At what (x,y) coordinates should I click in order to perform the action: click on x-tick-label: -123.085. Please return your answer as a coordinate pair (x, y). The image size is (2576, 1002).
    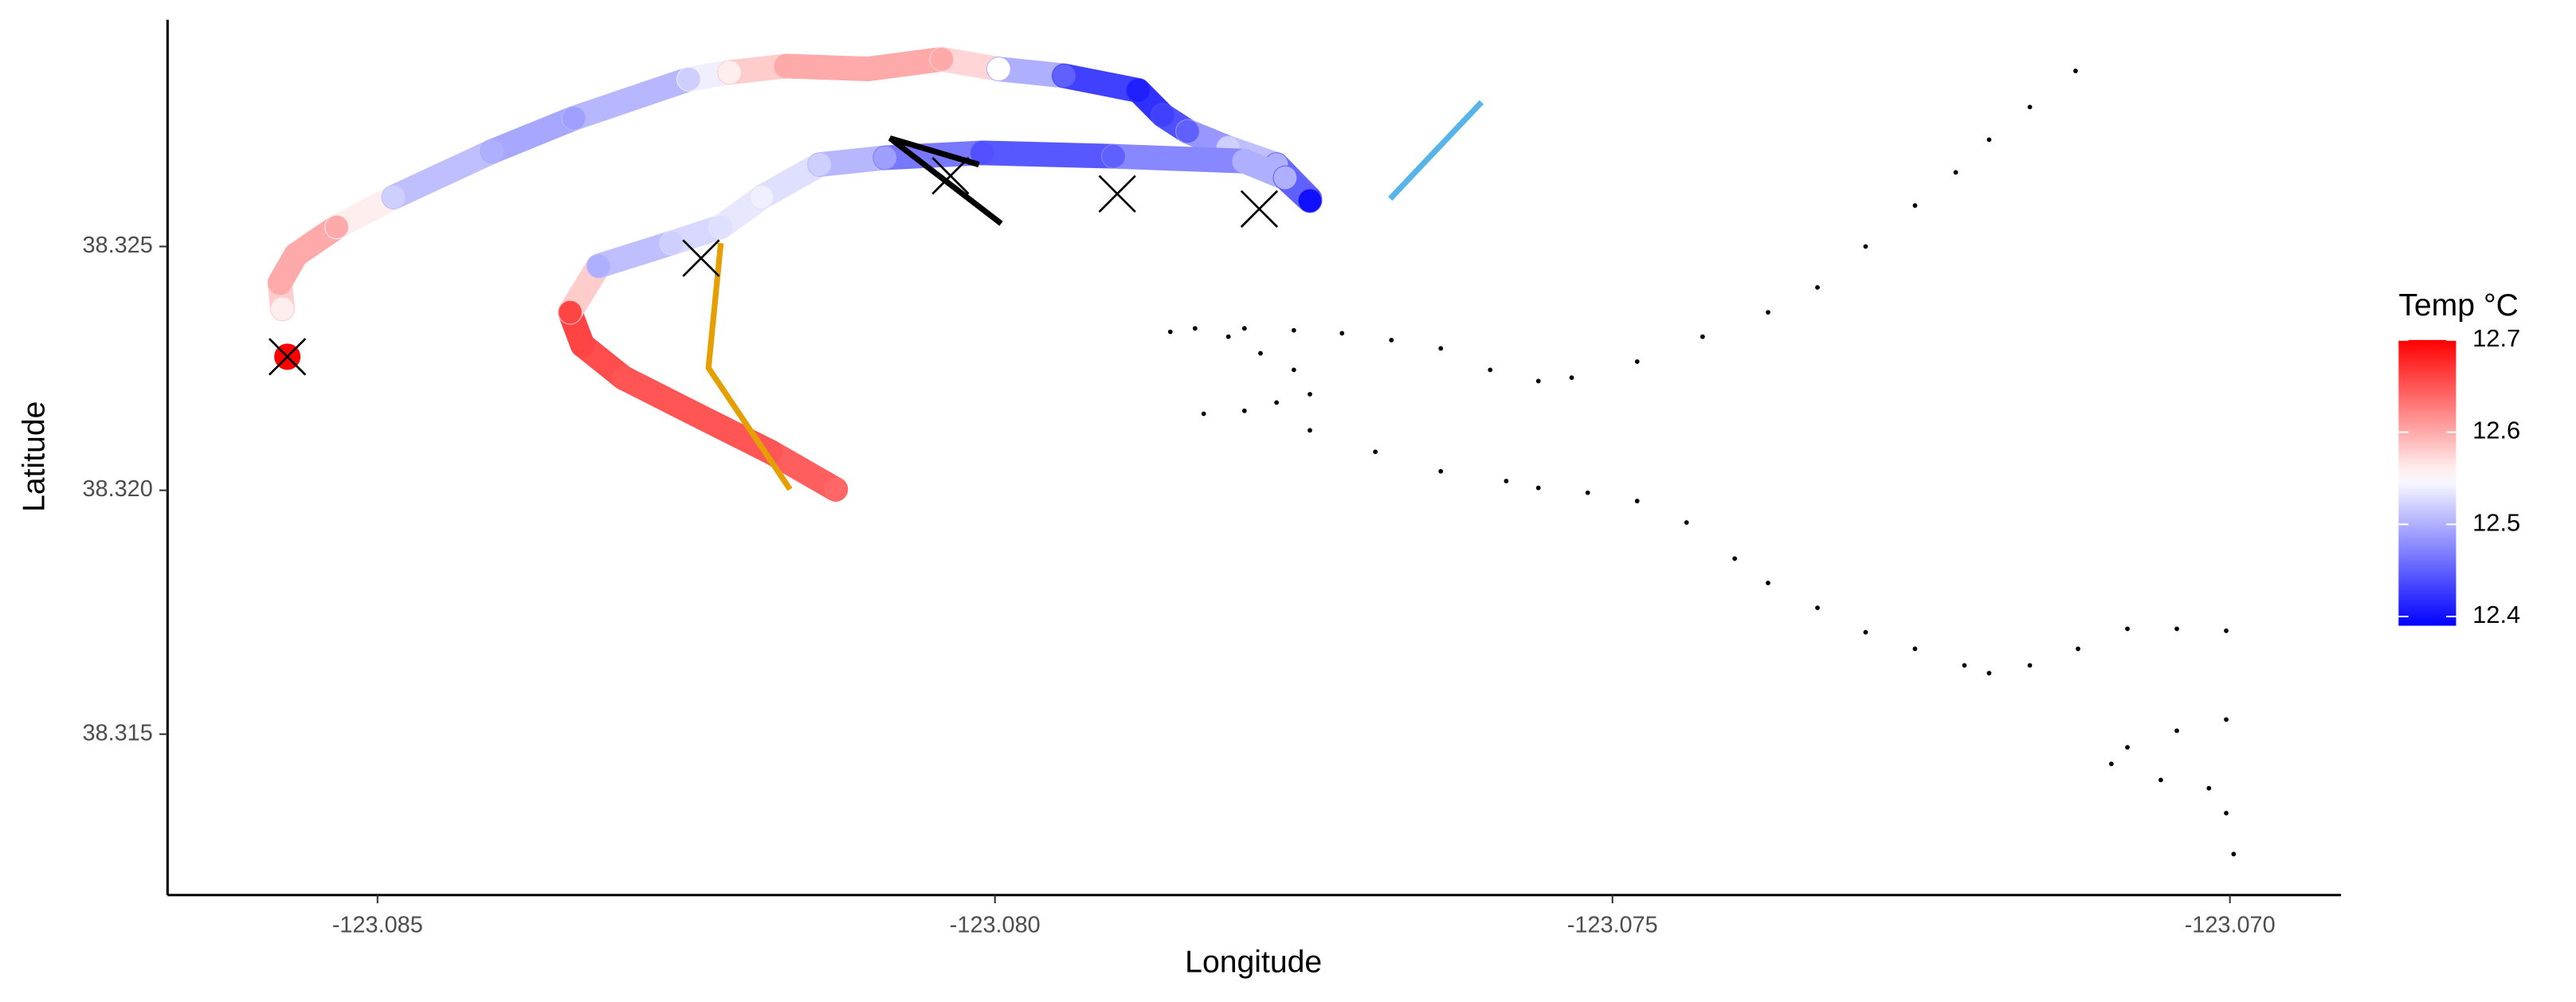
    Looking at the image, I should click on (377, 925).